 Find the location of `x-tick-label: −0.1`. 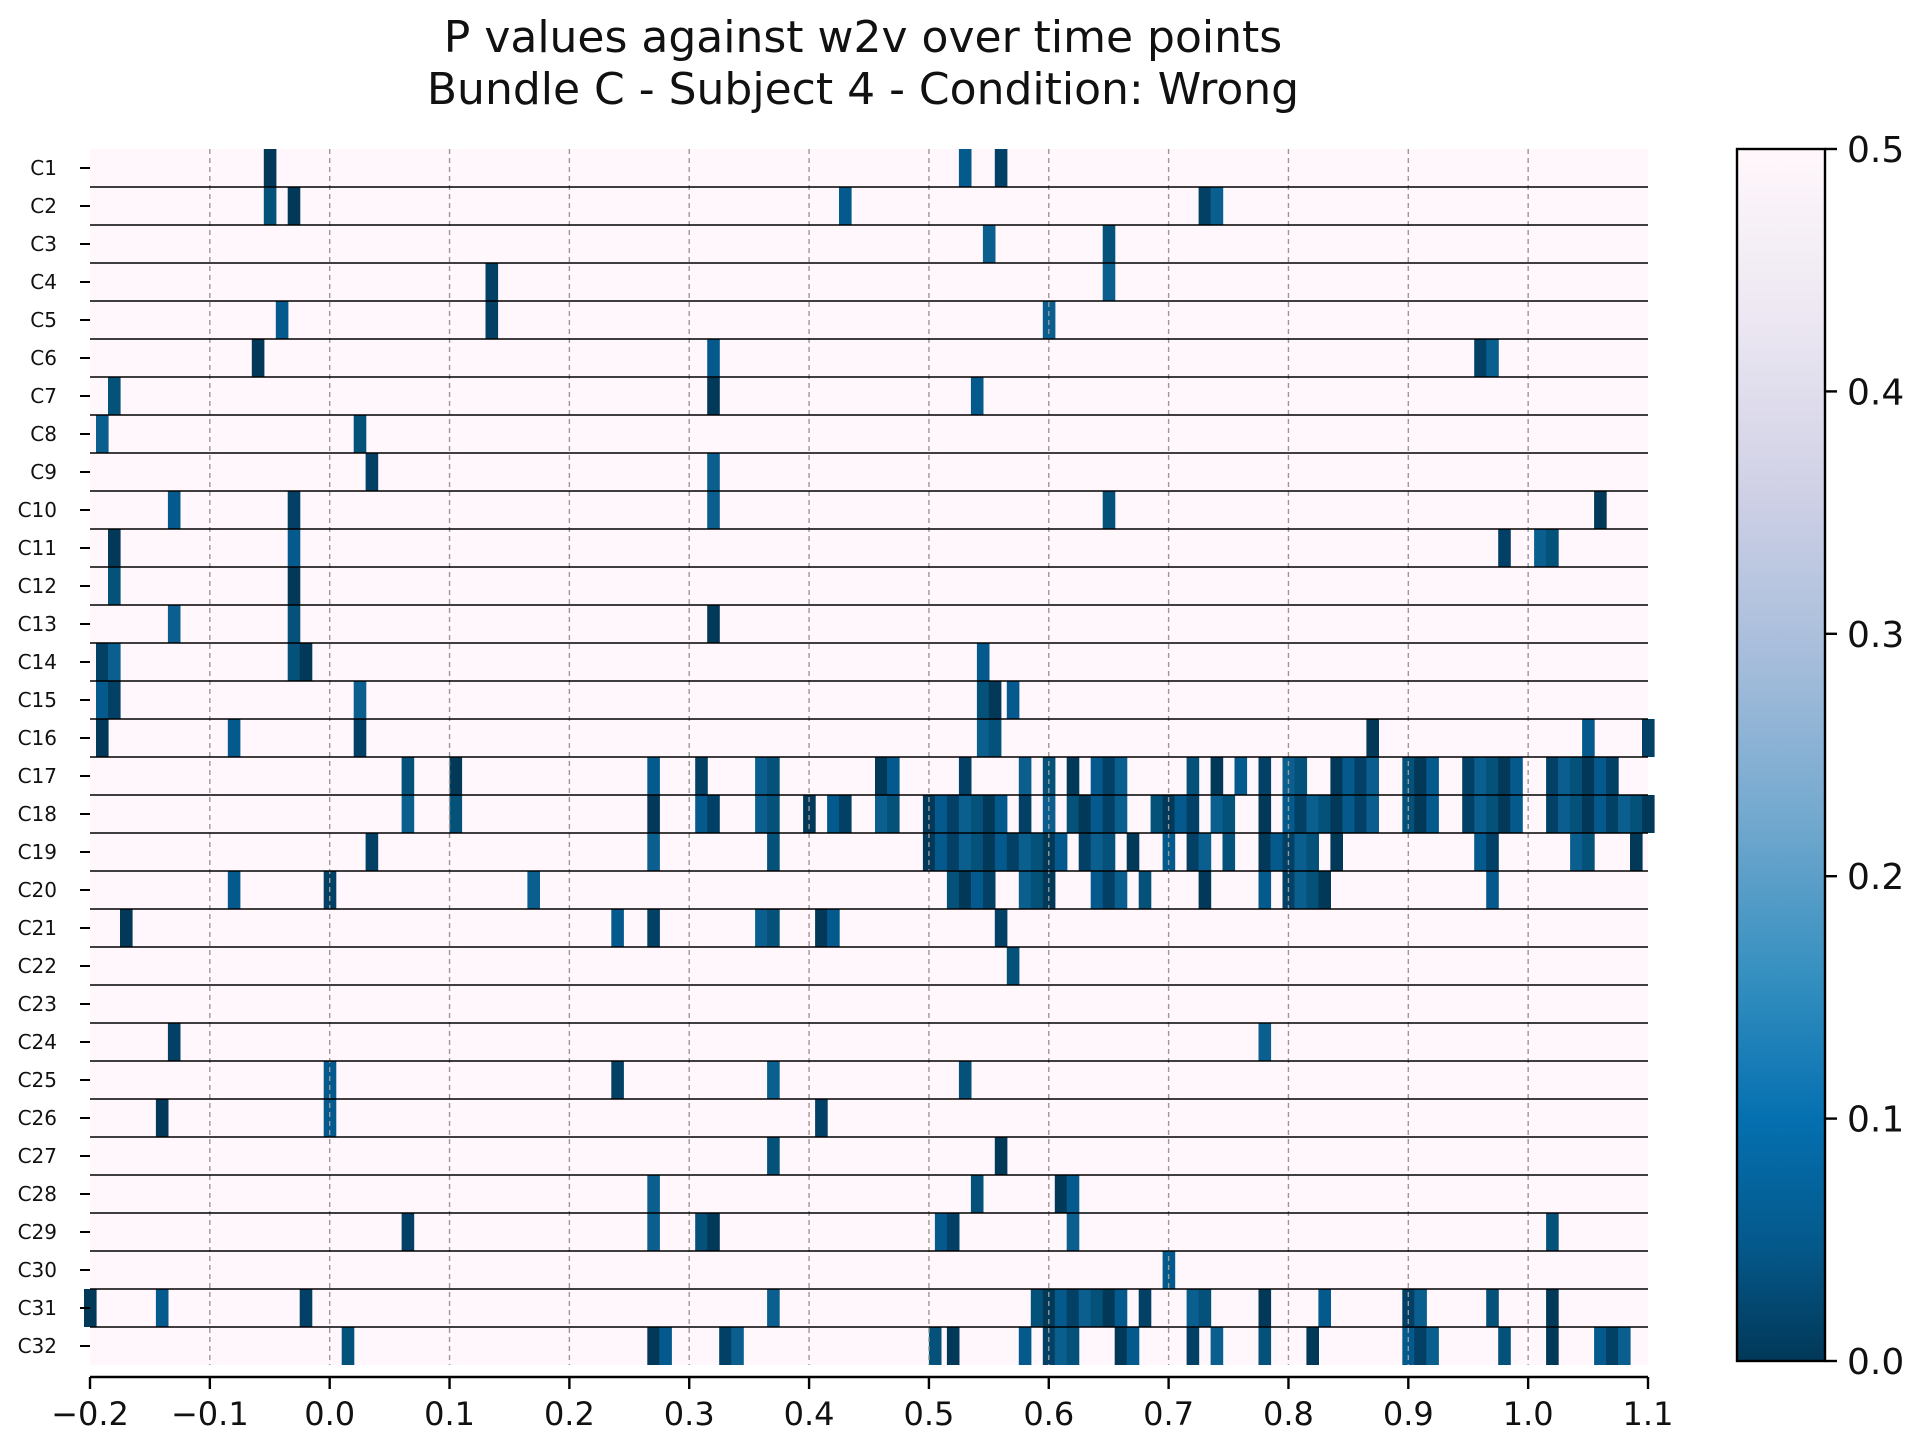

x-tick-label: −0.1 is located at coordinates (210, 1414).